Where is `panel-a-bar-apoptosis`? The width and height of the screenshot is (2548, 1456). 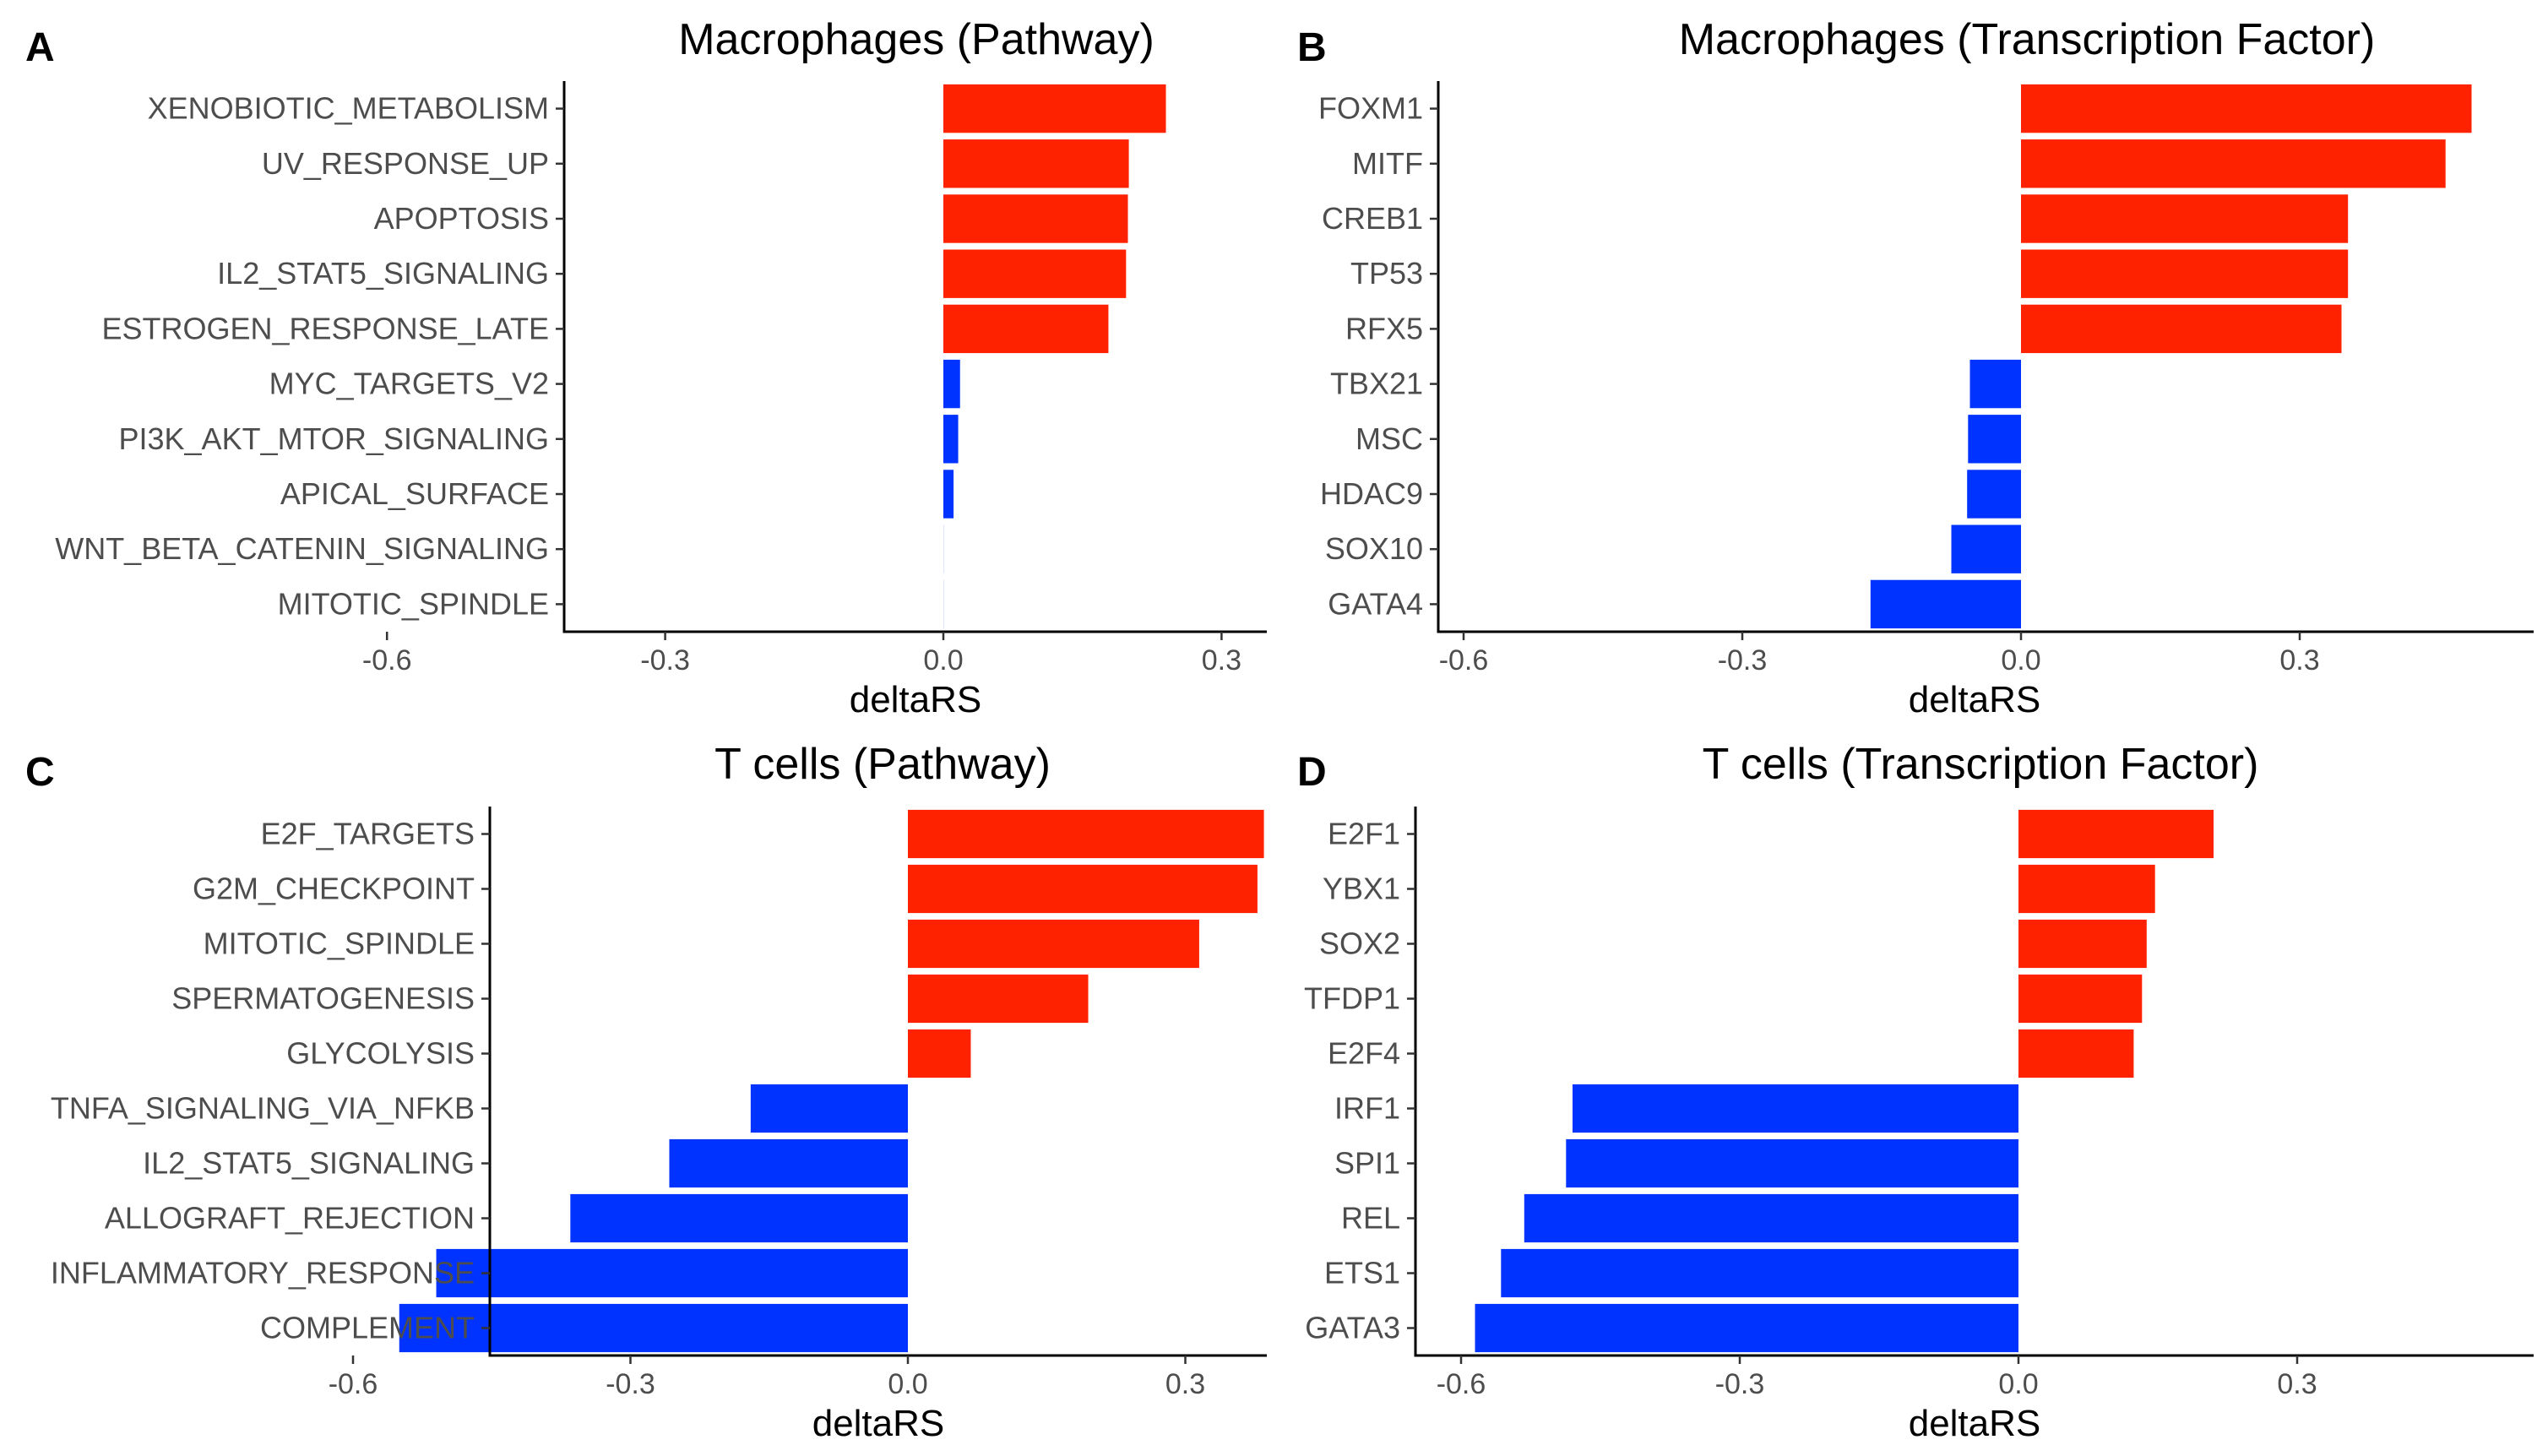
panel-a-bar-apoptosis is located at coordinates (1035, 218).